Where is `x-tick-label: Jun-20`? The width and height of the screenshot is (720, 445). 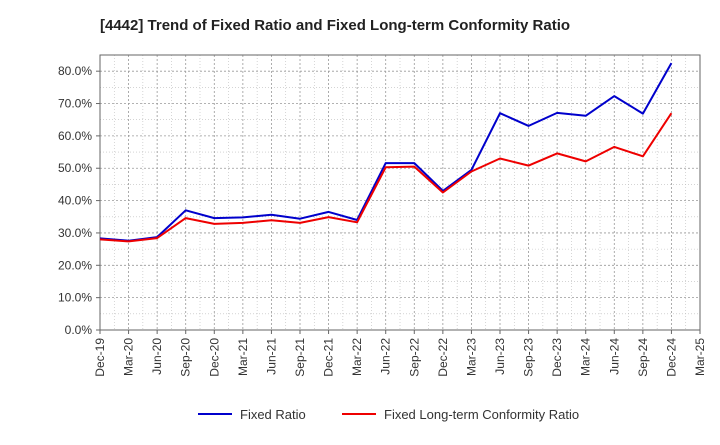
x-tick-label: Jun-20 is located at coordinates (157, 356).